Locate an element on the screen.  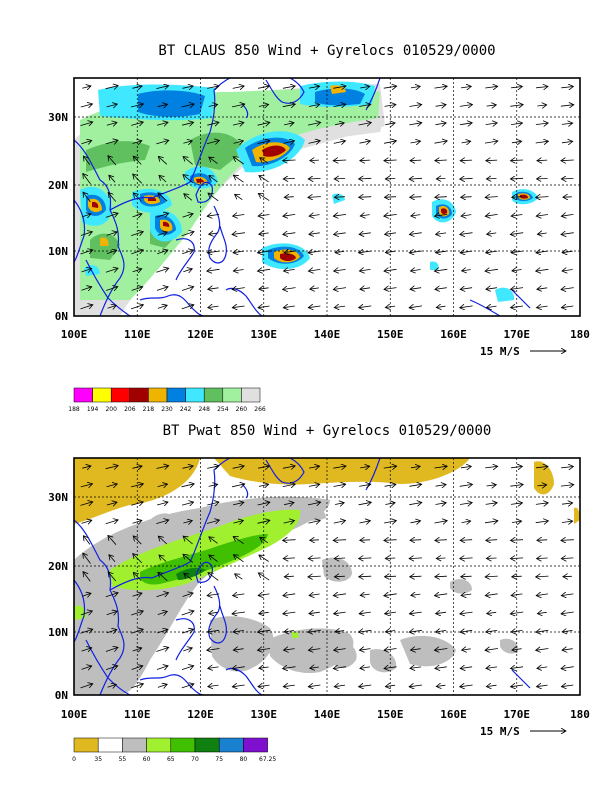
lat-tick: 30N is located at coordinates (58, 497).